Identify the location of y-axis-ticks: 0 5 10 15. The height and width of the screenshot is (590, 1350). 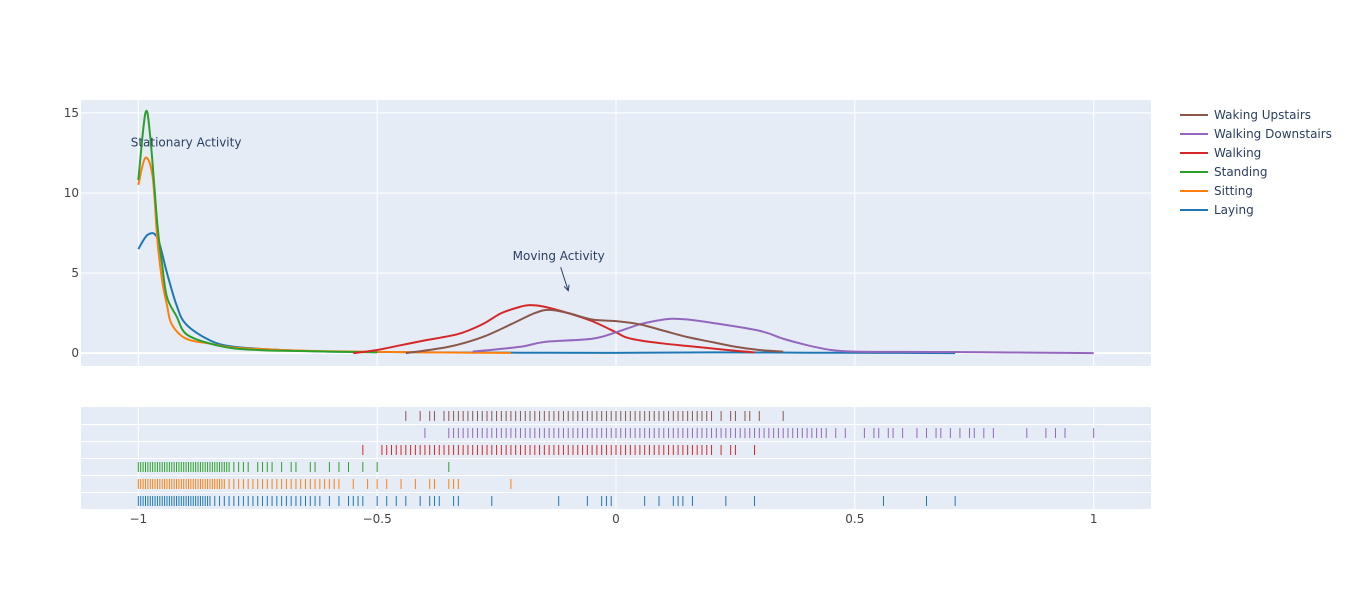
(71, 233).